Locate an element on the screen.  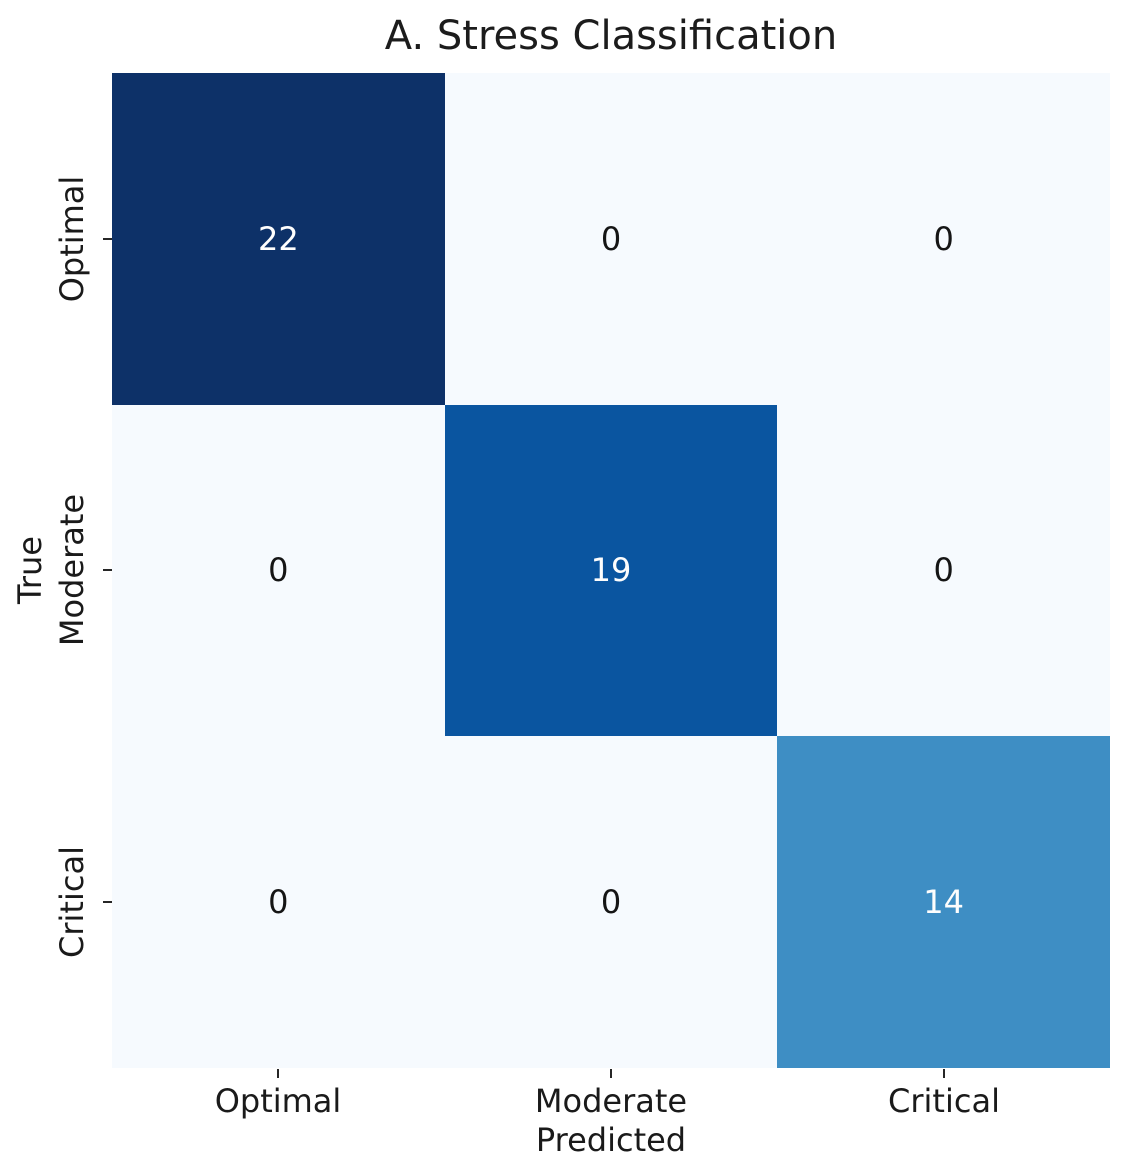
x-tick-label-optimal: Optimal is located at coordinates (278, 1101).